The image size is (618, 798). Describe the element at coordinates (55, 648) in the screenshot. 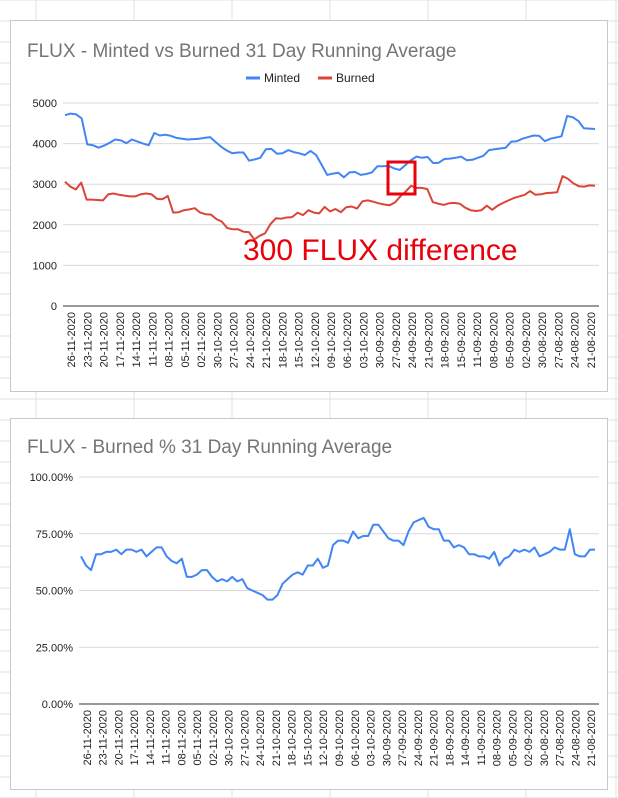

I see `y-tick-label: 25.00%` at that location.